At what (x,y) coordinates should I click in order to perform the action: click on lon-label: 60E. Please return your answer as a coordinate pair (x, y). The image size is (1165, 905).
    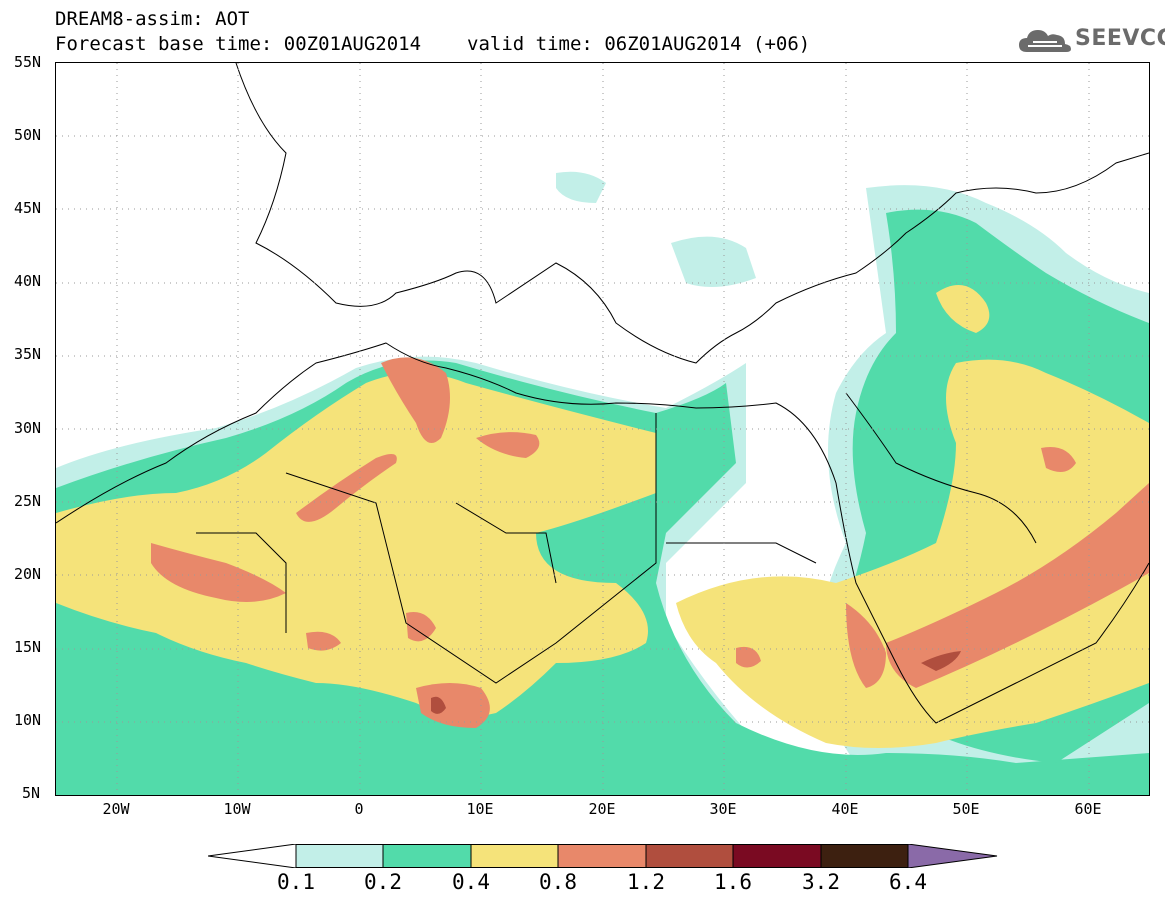
    Looking at the image, I should click on (1088, 809).